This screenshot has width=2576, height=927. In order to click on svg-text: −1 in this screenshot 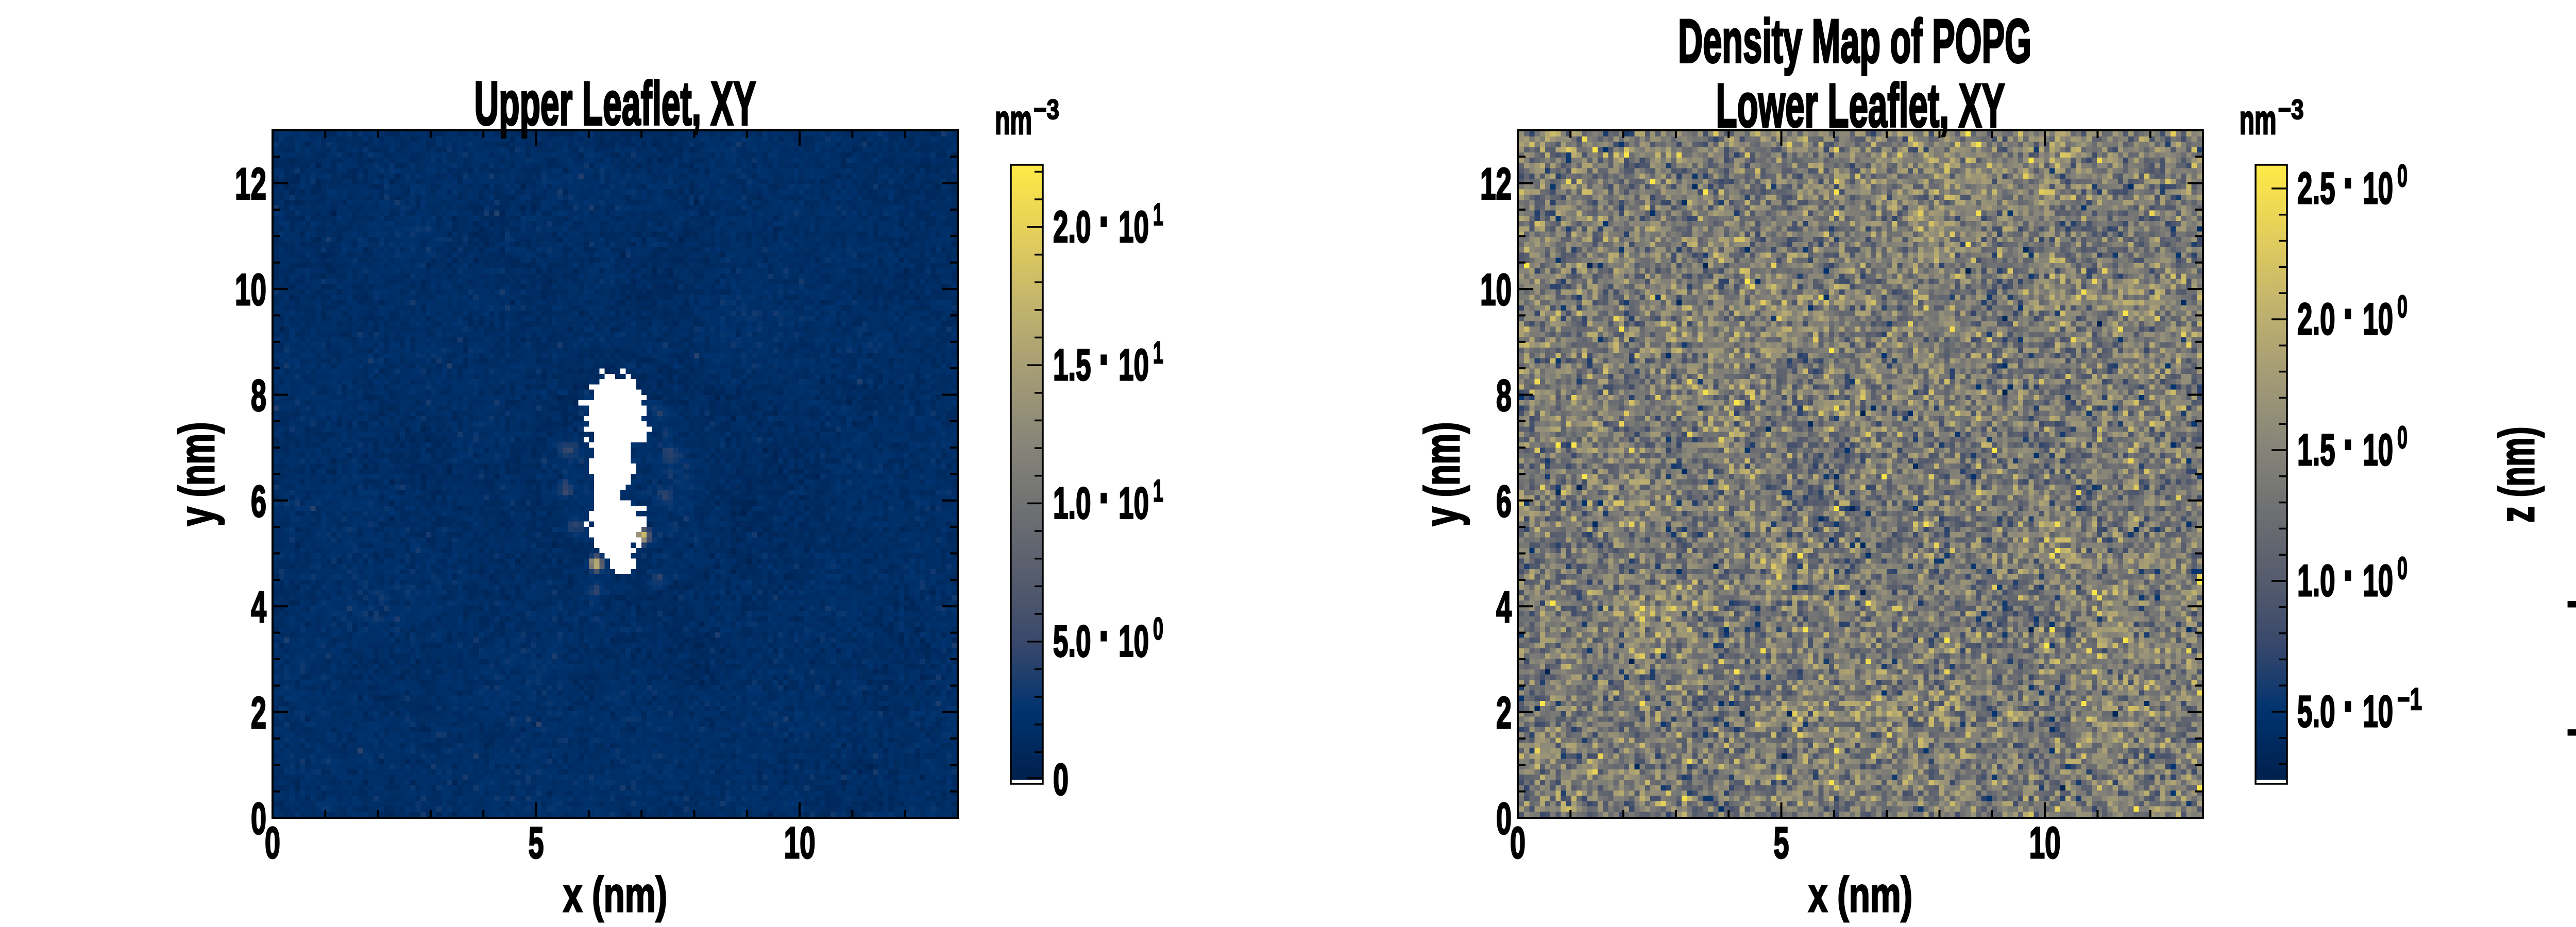, I will do `click(2409, 699)`.